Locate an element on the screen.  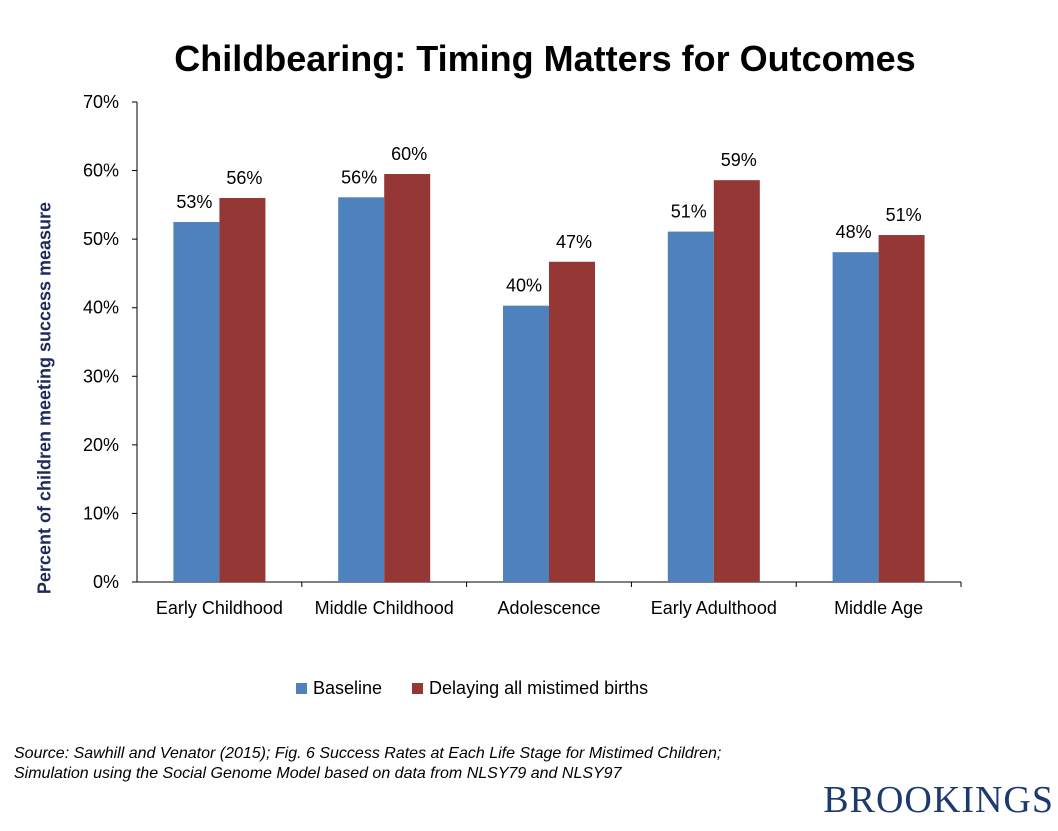
y-tick-label: 40% is located at coordinates (101, 308).